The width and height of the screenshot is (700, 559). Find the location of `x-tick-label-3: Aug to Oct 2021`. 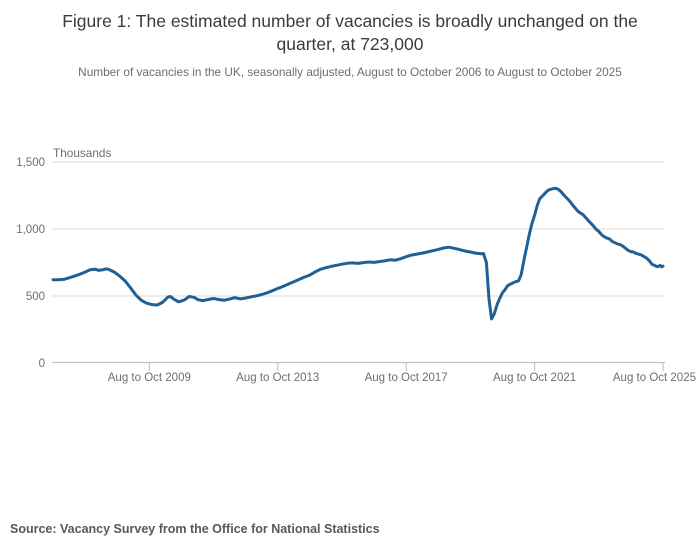

x-tick-label-3: Aug to Oct 2021 is located at coordinates (534, 378).